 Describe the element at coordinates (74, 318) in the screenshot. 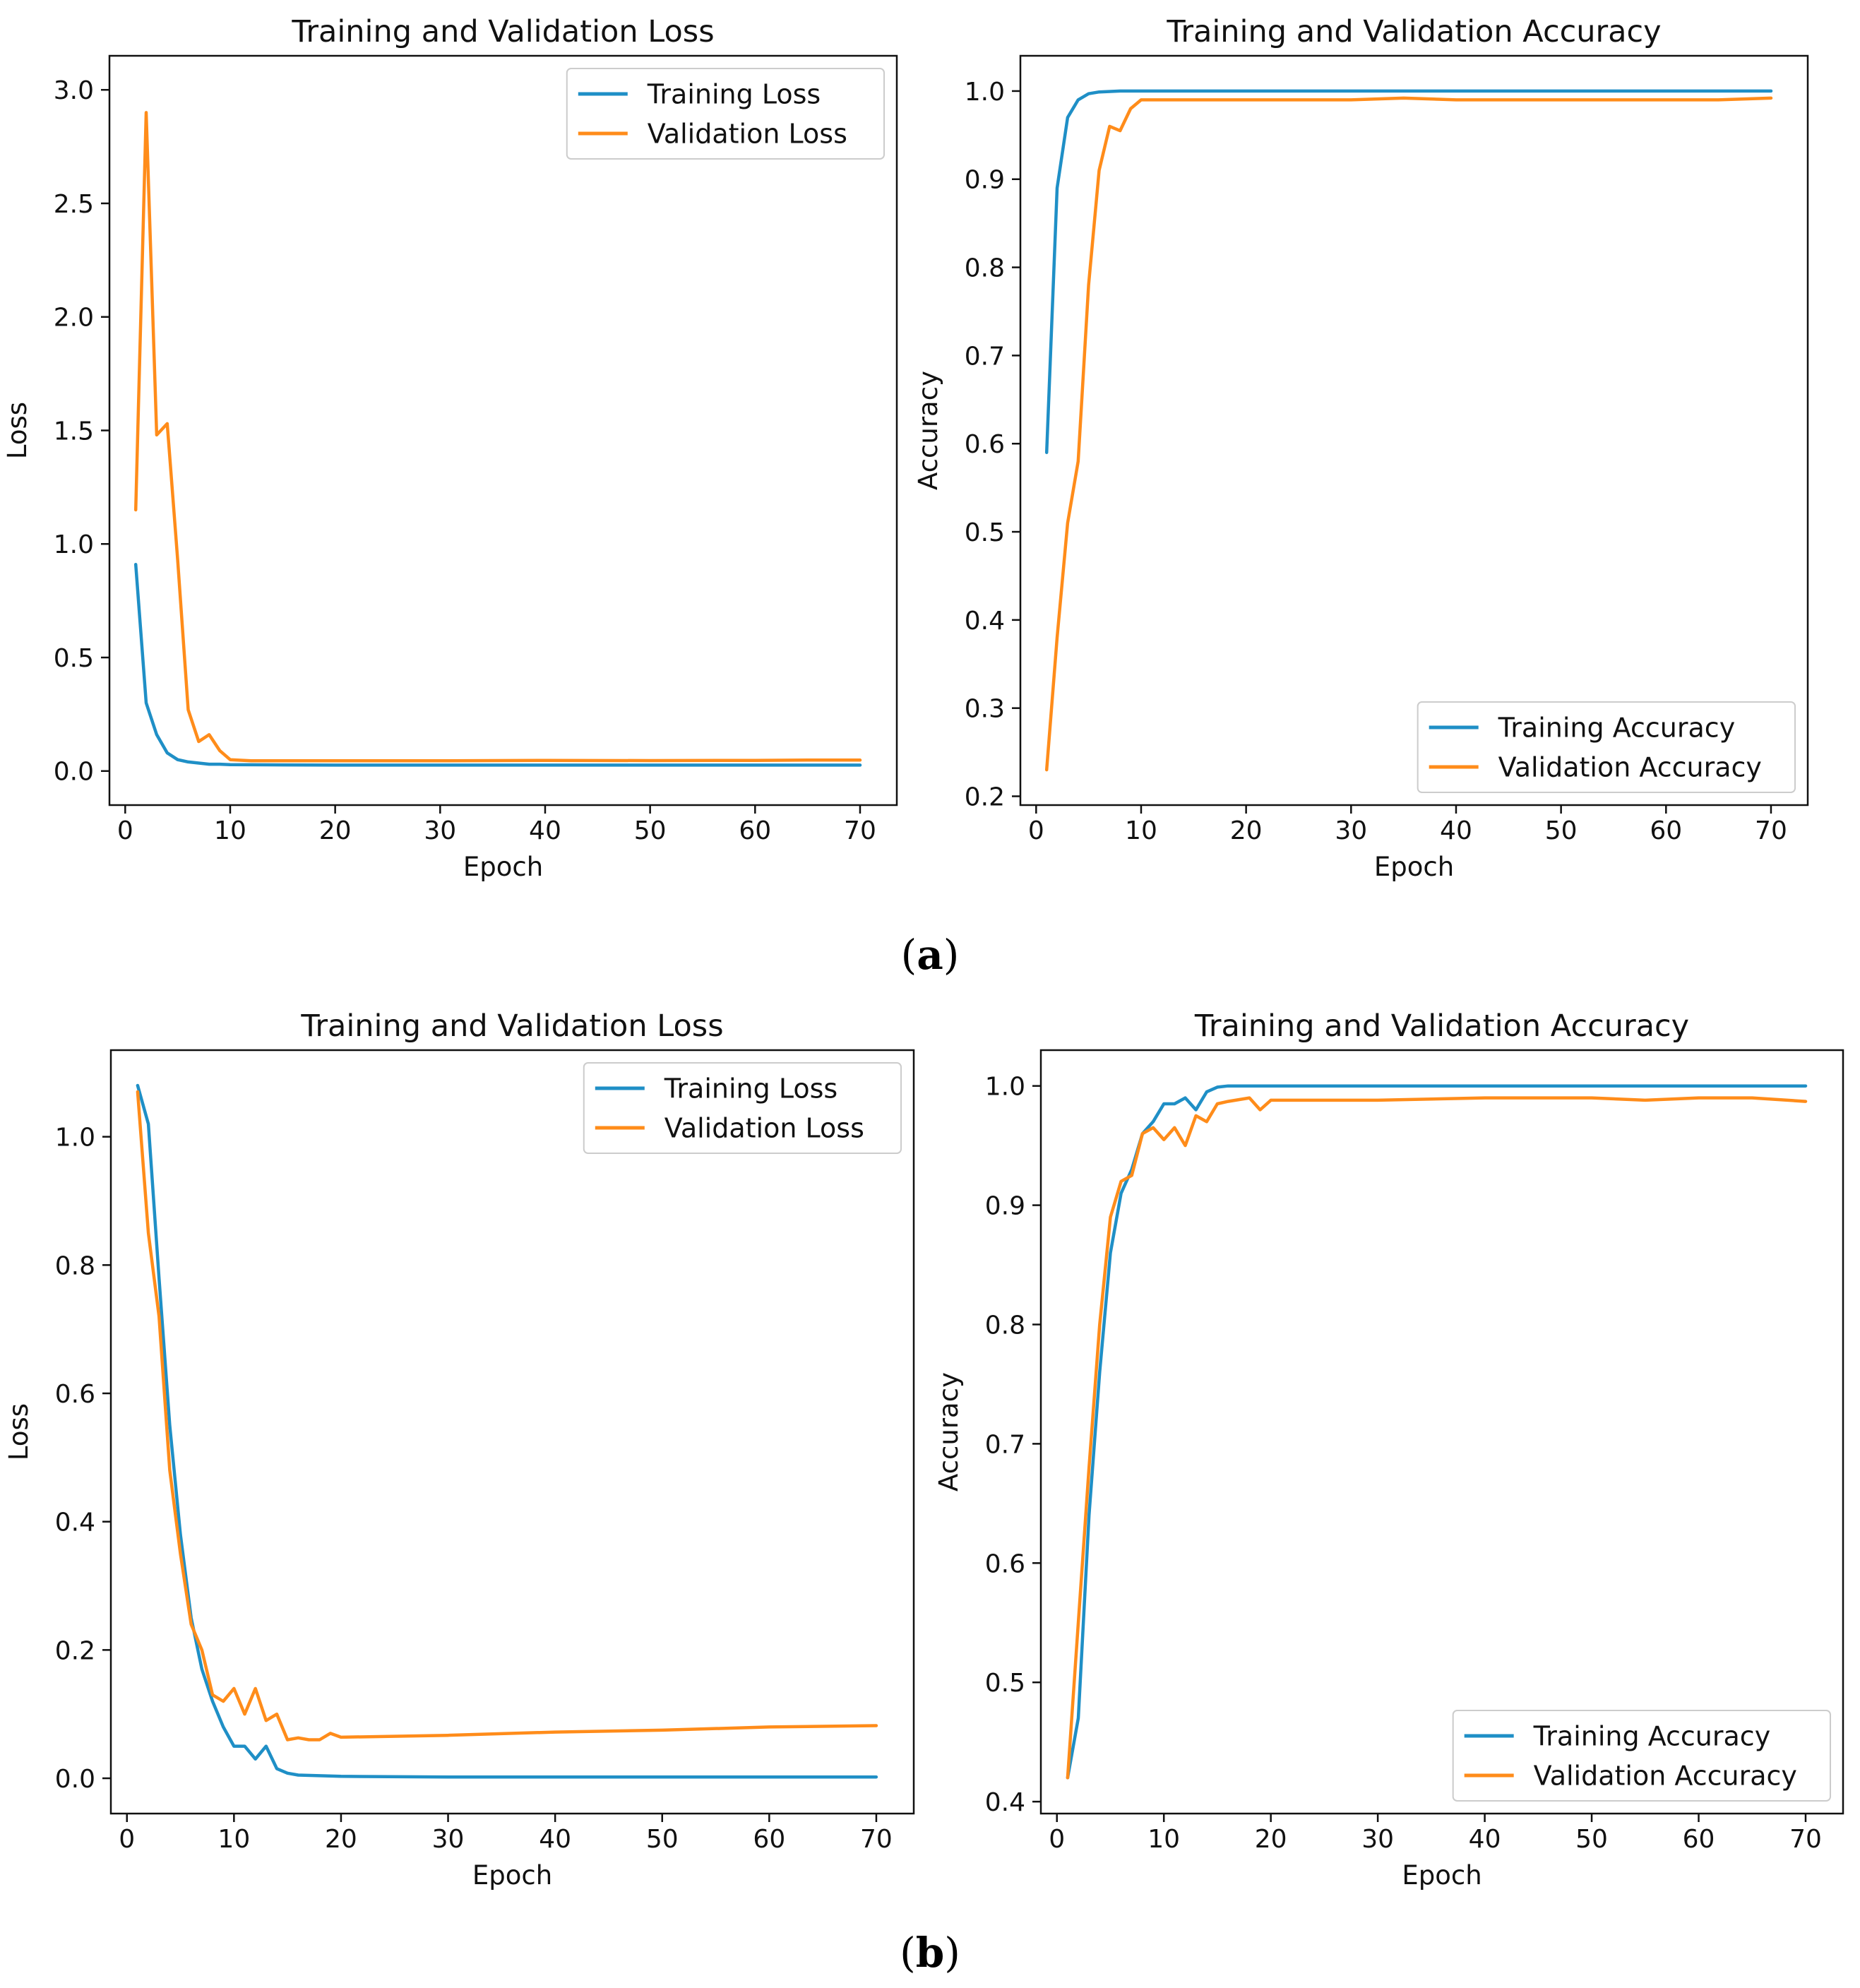

I see `y-tick-label: 2.0` at that location.